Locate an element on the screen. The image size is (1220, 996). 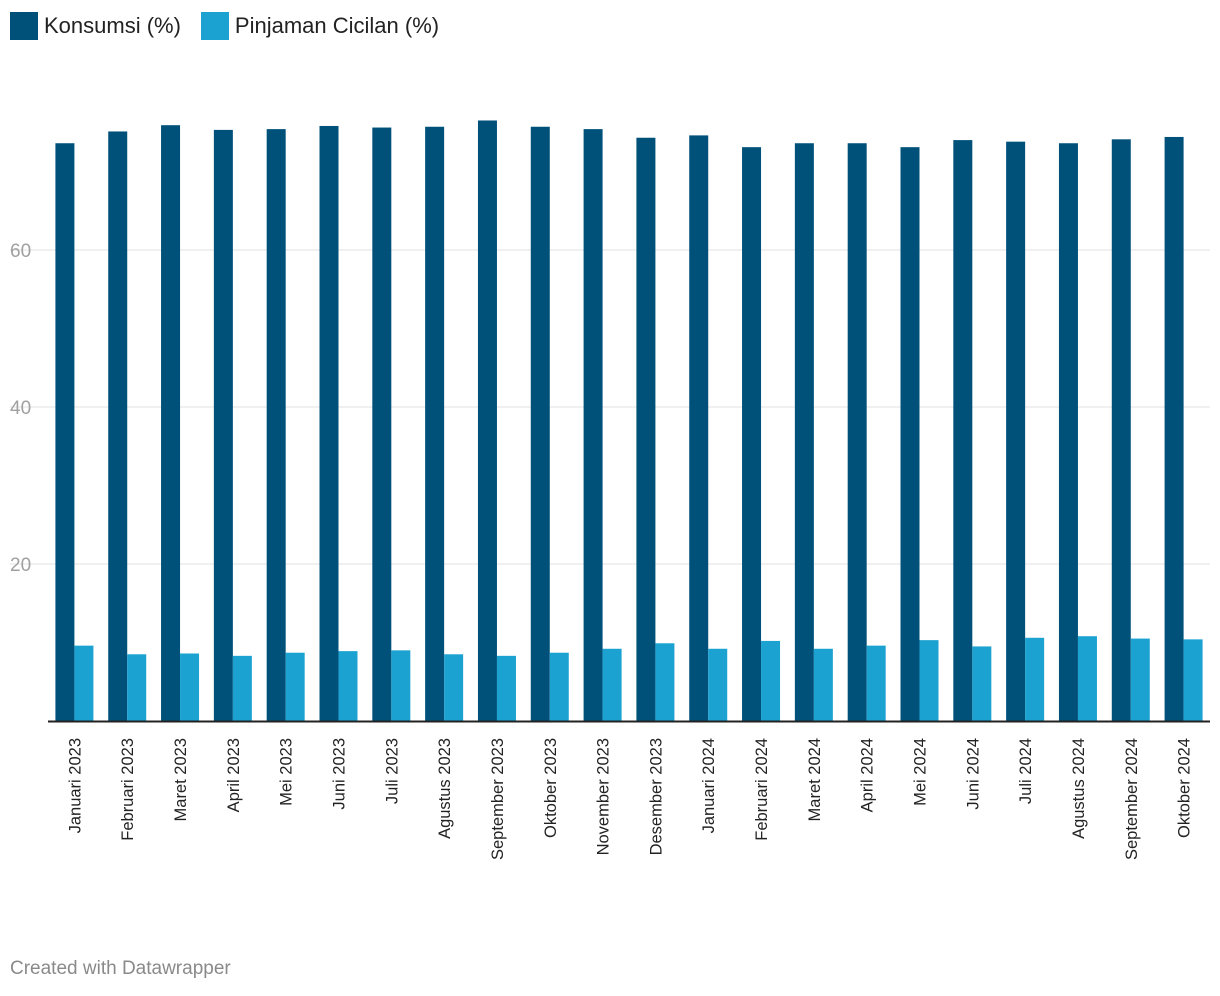
x-tick-label: Maret 2024 is located at coordinates (815, 779).